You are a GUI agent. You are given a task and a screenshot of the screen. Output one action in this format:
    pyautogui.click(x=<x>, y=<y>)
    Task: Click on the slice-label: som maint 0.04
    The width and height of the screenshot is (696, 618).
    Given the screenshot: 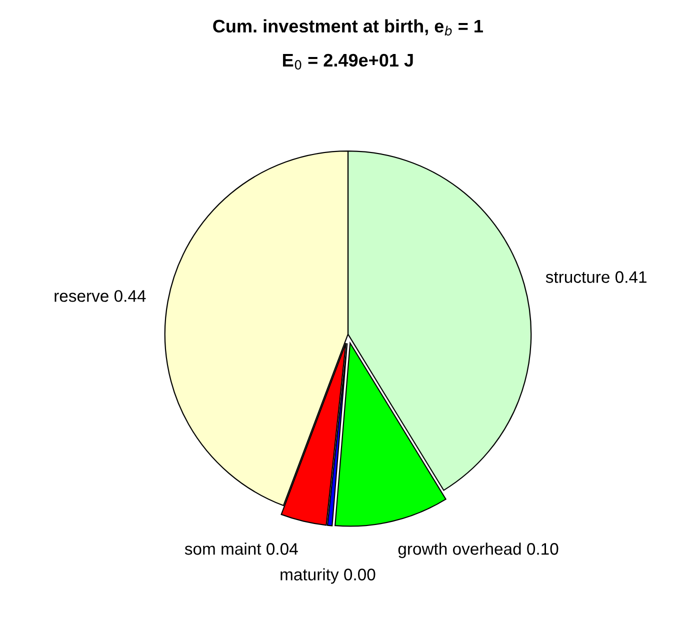 What is the action you would take?
    pyautogui.click(x=241, y=548)
    